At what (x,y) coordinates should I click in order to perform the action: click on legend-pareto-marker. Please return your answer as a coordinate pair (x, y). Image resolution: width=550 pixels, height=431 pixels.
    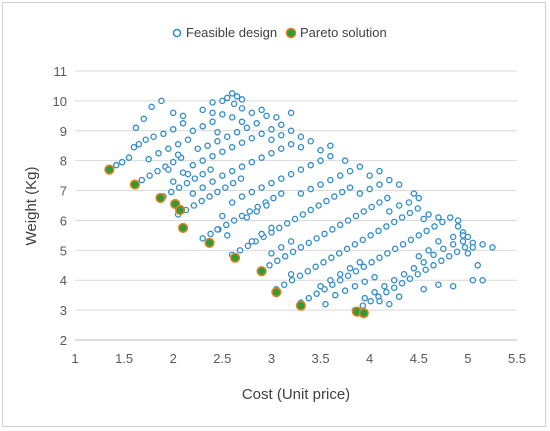
    Looking at the image, I should click on (291, 33).